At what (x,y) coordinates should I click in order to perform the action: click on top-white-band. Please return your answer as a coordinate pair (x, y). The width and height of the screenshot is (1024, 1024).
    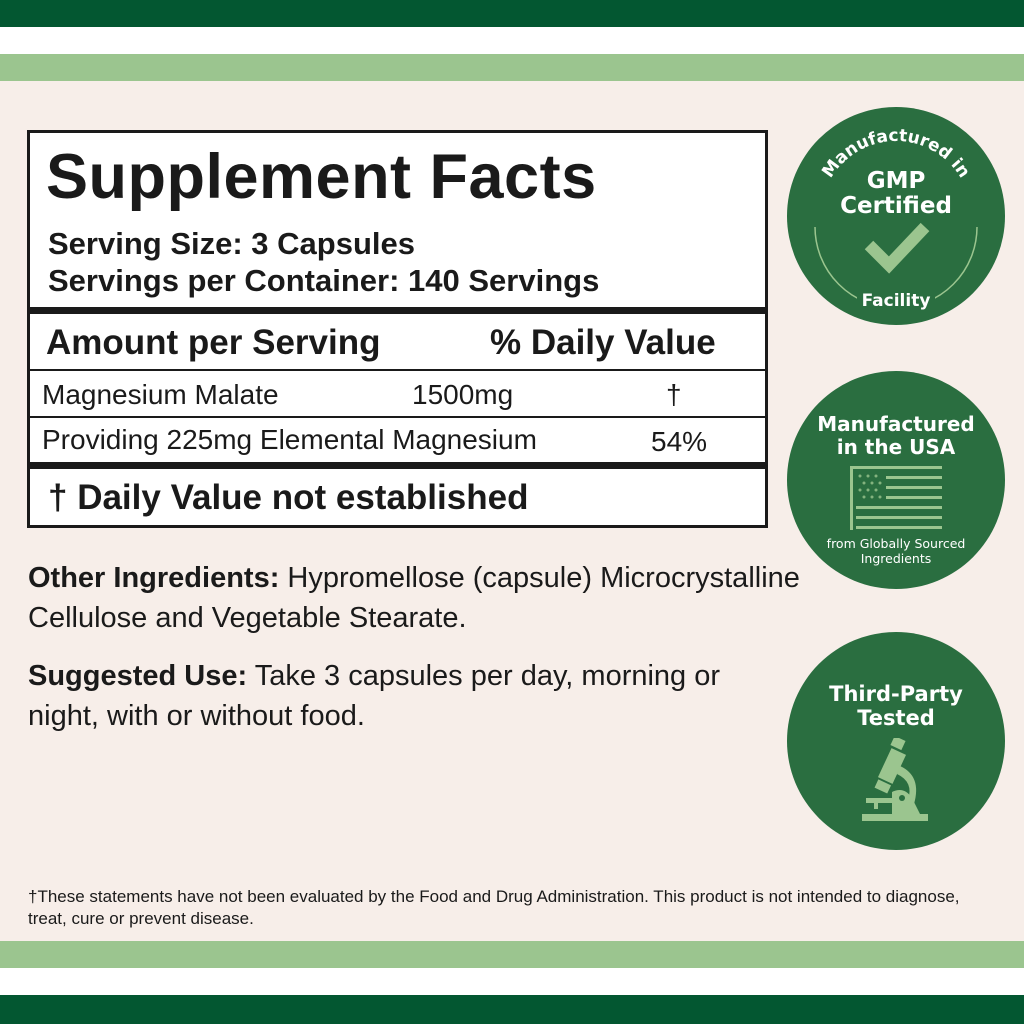
    Looking at the image, I should click on (512, 40).